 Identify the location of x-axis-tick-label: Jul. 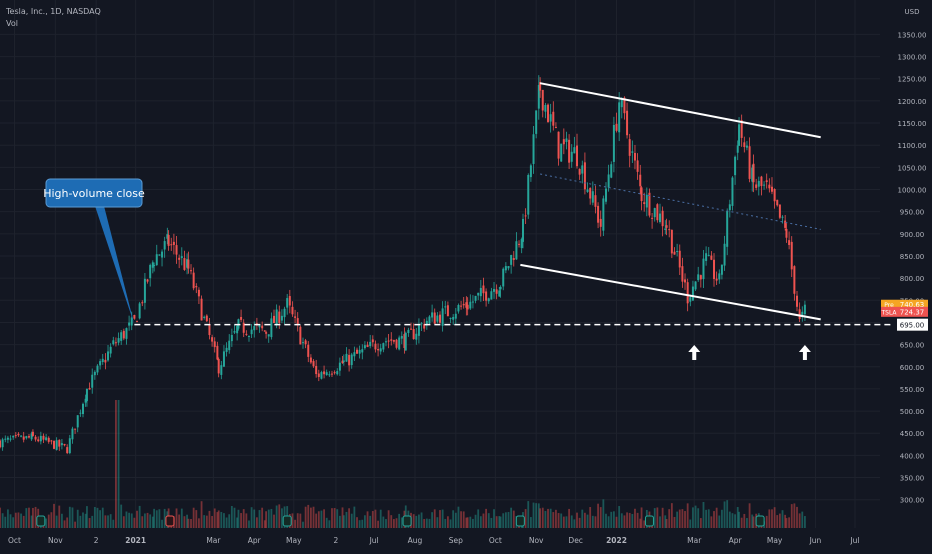
(854, 540).